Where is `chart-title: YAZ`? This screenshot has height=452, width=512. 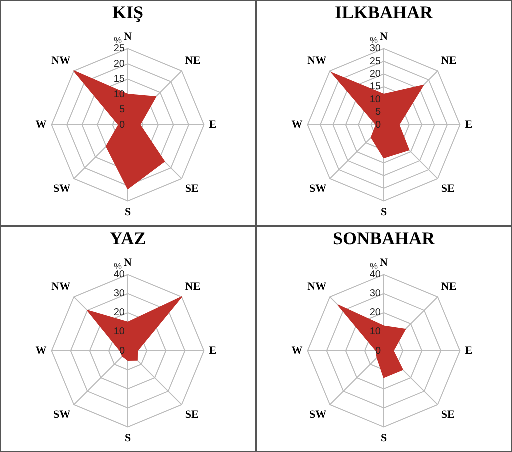
chart-title: YAZ is located at coordinates (128, 238).